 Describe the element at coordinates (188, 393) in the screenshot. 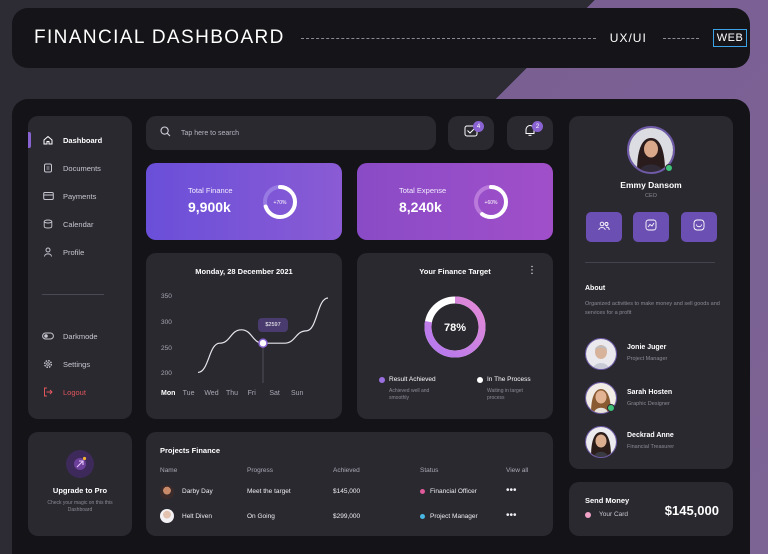

I see `x-tick-label: Tue` at that location.